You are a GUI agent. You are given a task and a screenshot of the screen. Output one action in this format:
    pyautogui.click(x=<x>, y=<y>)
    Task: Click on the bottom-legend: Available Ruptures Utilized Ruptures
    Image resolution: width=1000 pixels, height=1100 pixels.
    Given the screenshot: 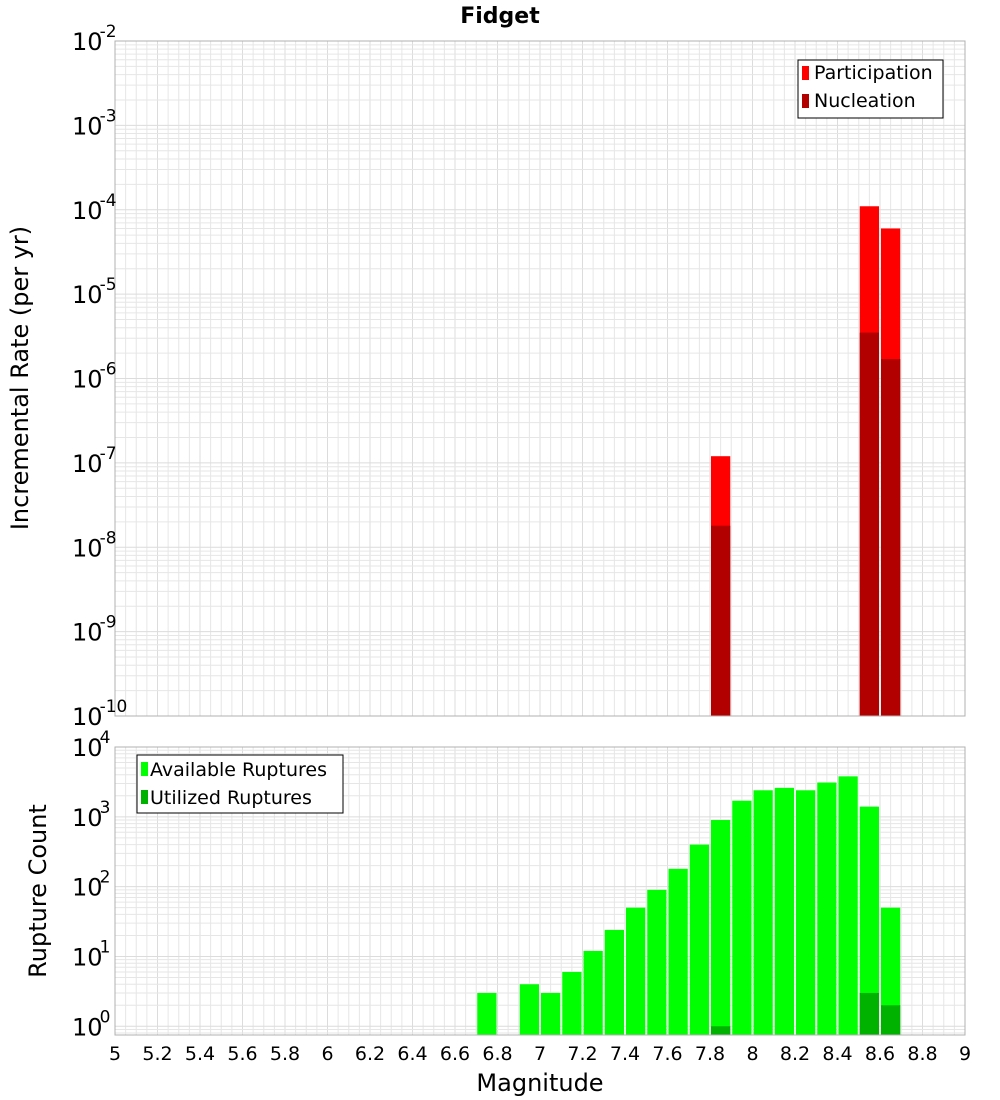 What is the action you would take?
    pyautogui.click(x=240, y=784)
    